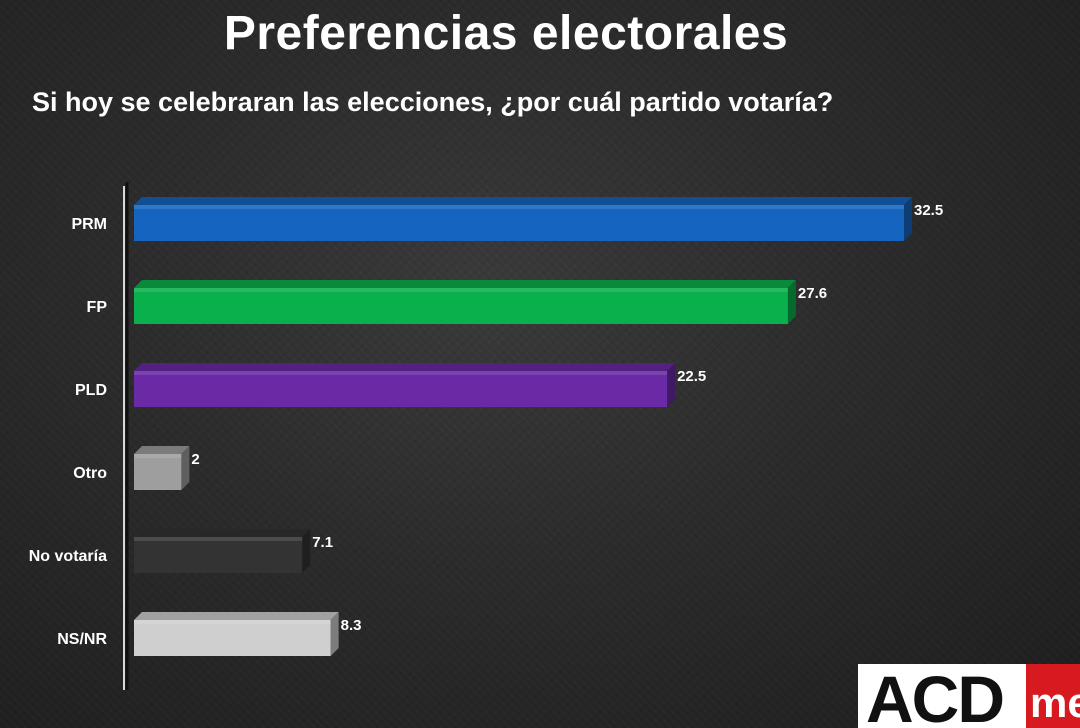 The width and height of the screenshot is (1080, 728). I want to click on bar-group: PLD 22.5, so click(390, 385).